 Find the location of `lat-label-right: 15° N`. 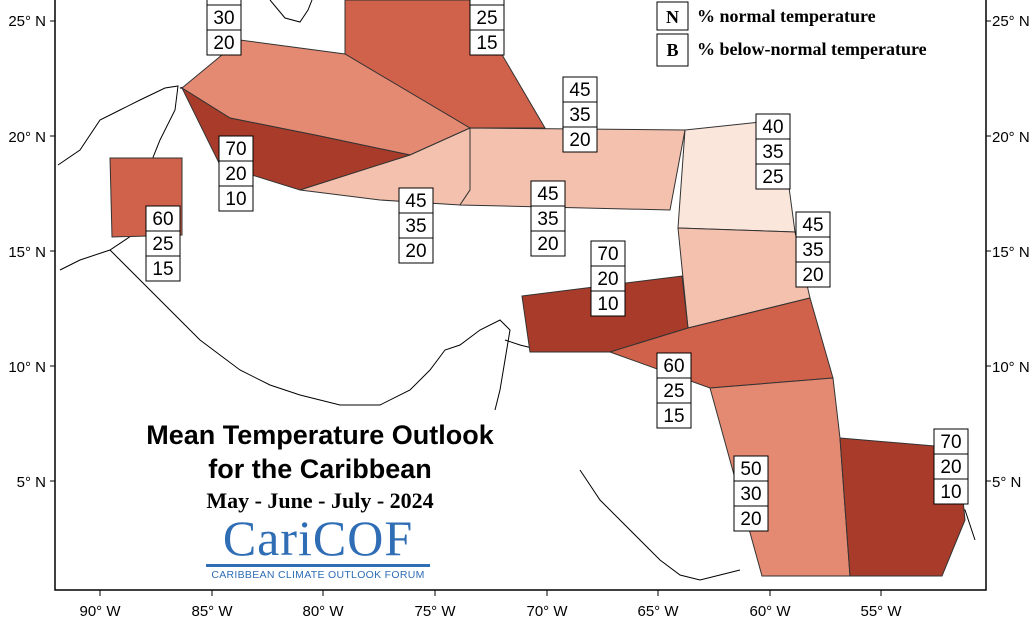

lat-label-right: 15° N is located at coordinates (1011, 252).